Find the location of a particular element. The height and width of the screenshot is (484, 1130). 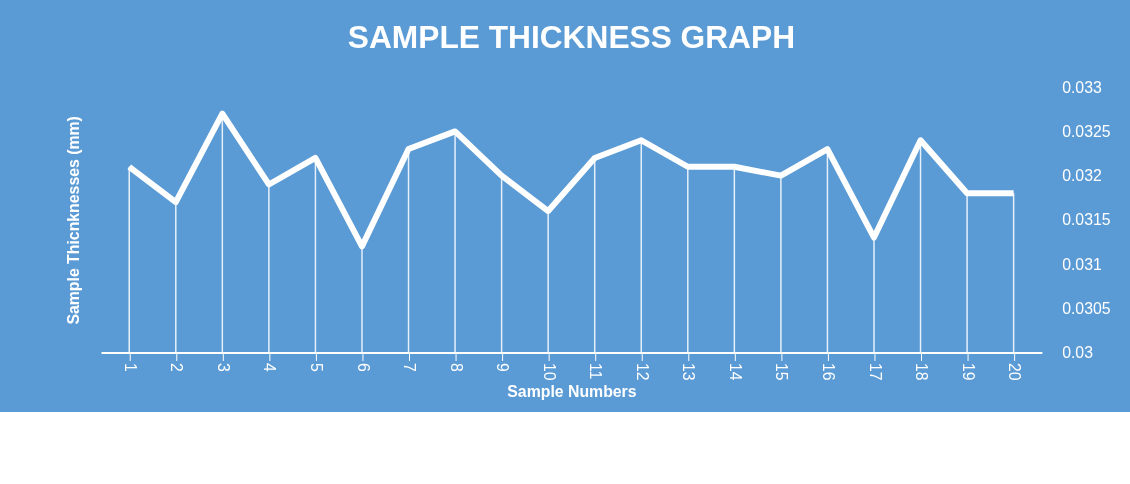

y-tick-label: 0.0315 is located at coordinates (1086, 220).